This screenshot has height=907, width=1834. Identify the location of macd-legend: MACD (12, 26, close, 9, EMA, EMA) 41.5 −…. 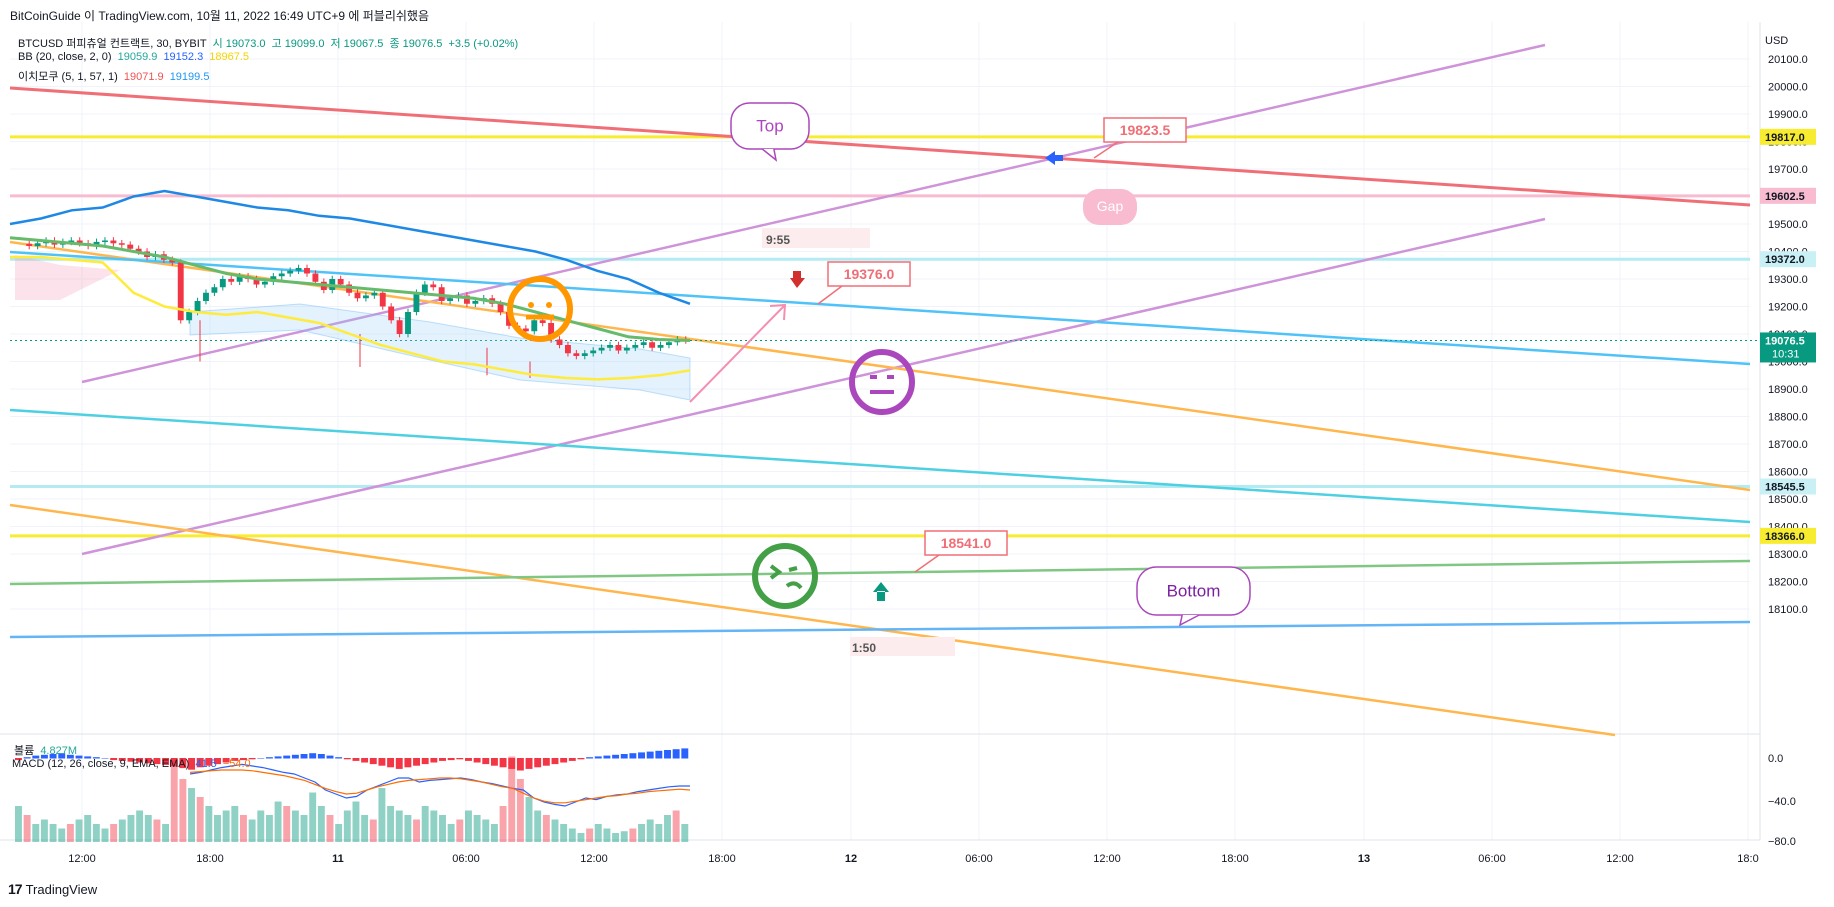
(133, 764).